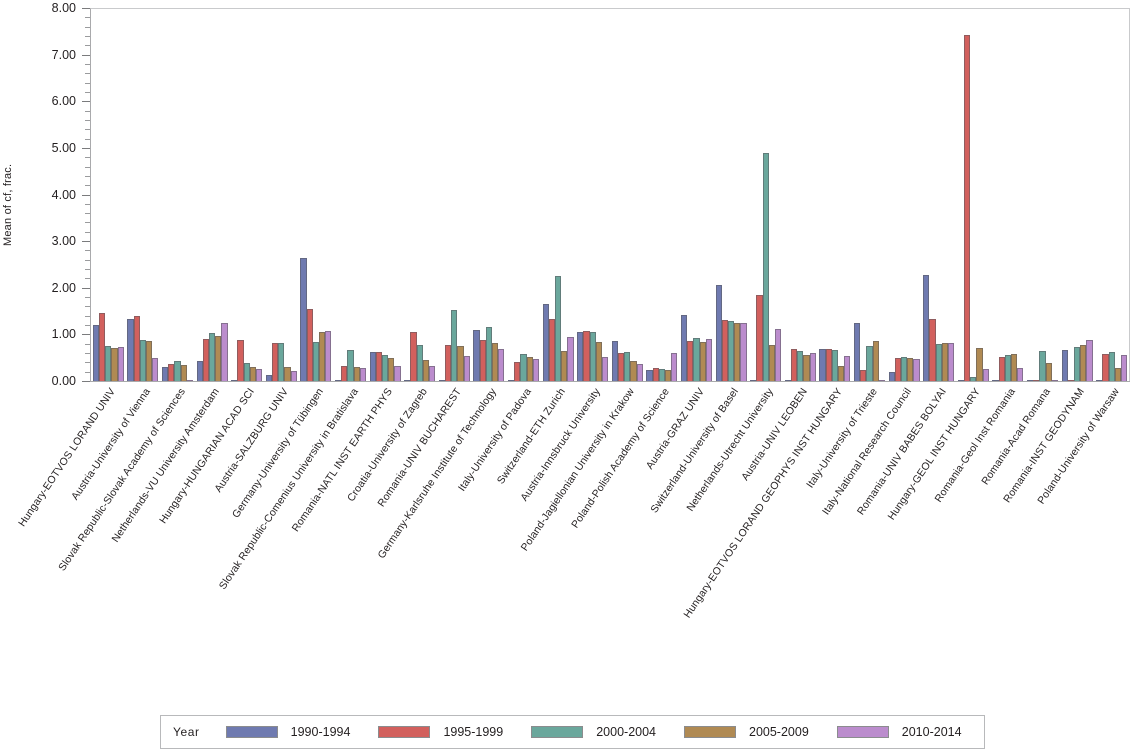 This screenshot has width=1134, height=756. Describe the element at coordinates (975, 445) in the screenshot. I see `x-tick-label: Romania-Geol Inst Romania` at that location.